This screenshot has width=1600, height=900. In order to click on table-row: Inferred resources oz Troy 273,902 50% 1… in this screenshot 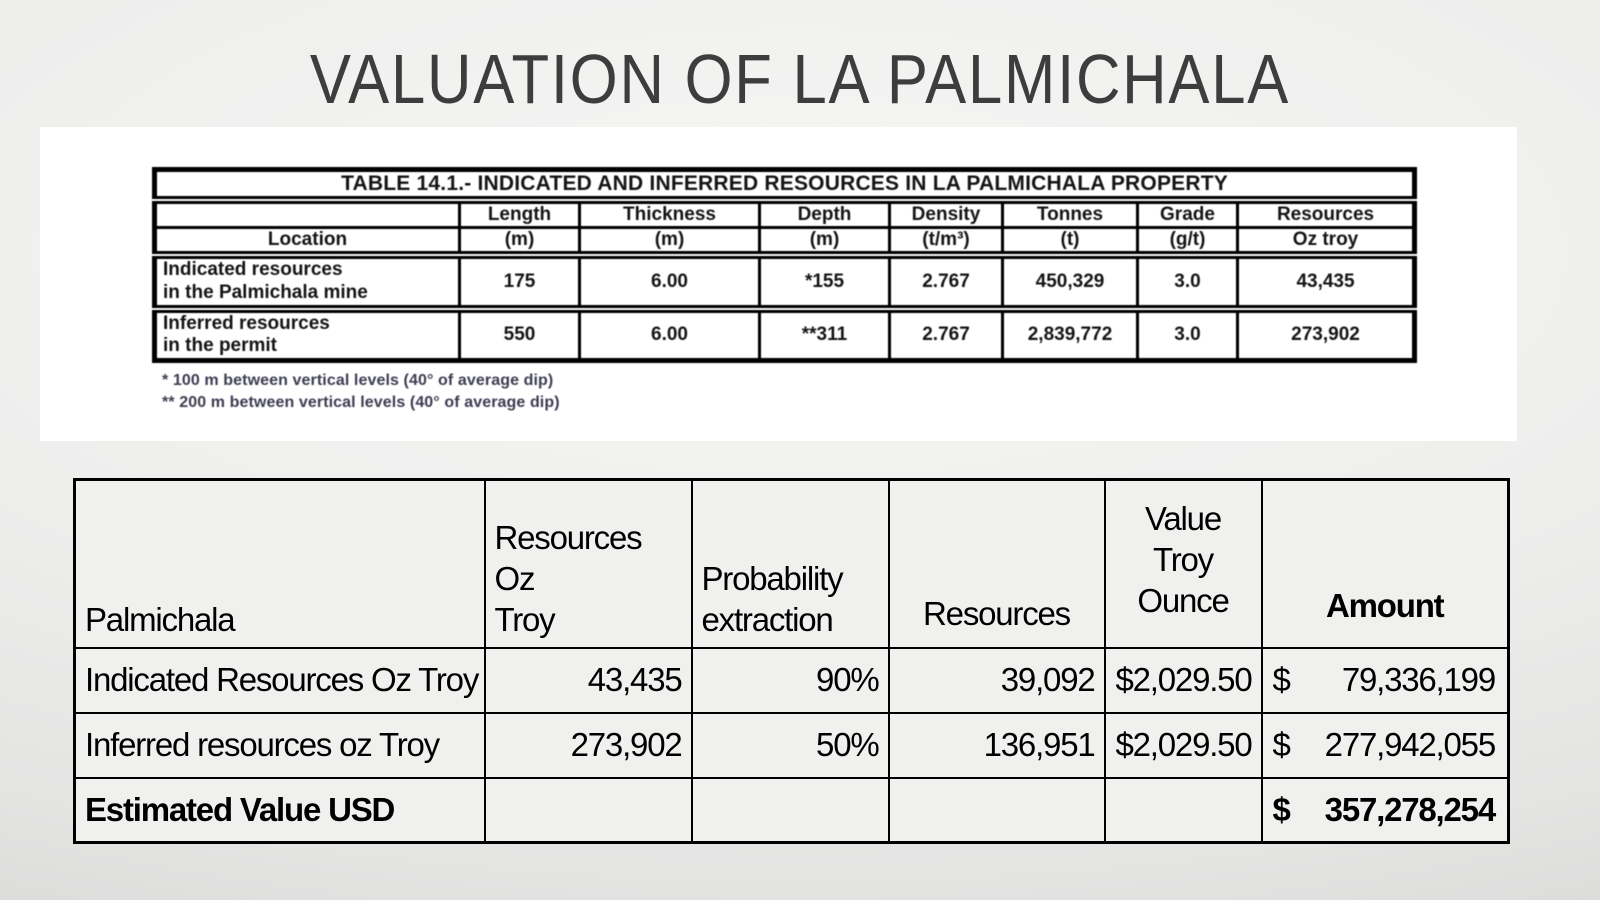, I will do `click(791, 745)`.